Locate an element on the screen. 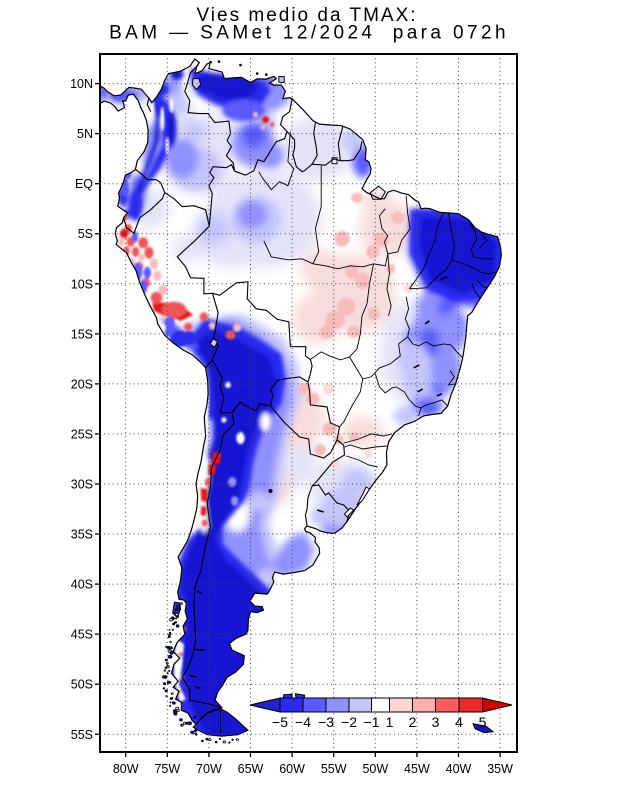 The width and height of the screenshot is (618, 800). svg-text: 65W is located at coordinates (251, 769).